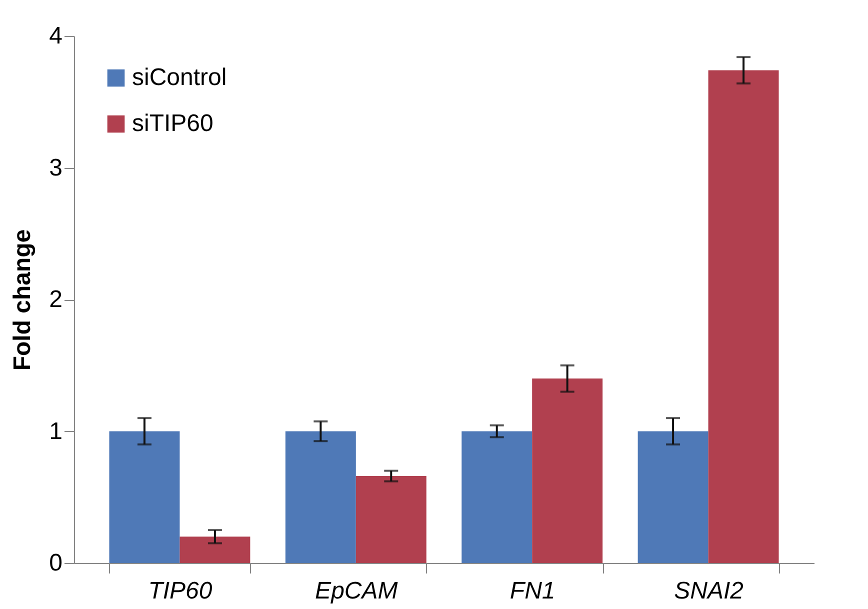 Image resolution: width=868 pixels, height=609 pixels. I want to click on x-tick-label: FN1, so click(533, 591).